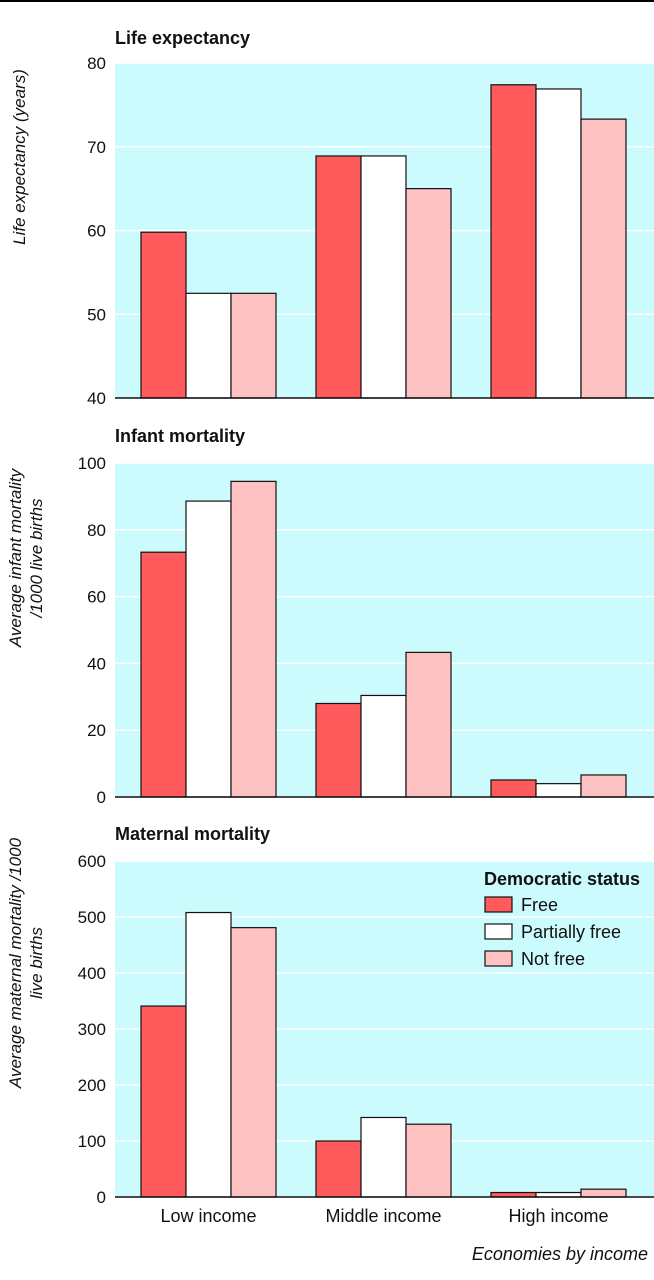  Describe the element at coordinates (96, 231) in the screenshot. I see `y-tick-label-0-2: 60` at that location.